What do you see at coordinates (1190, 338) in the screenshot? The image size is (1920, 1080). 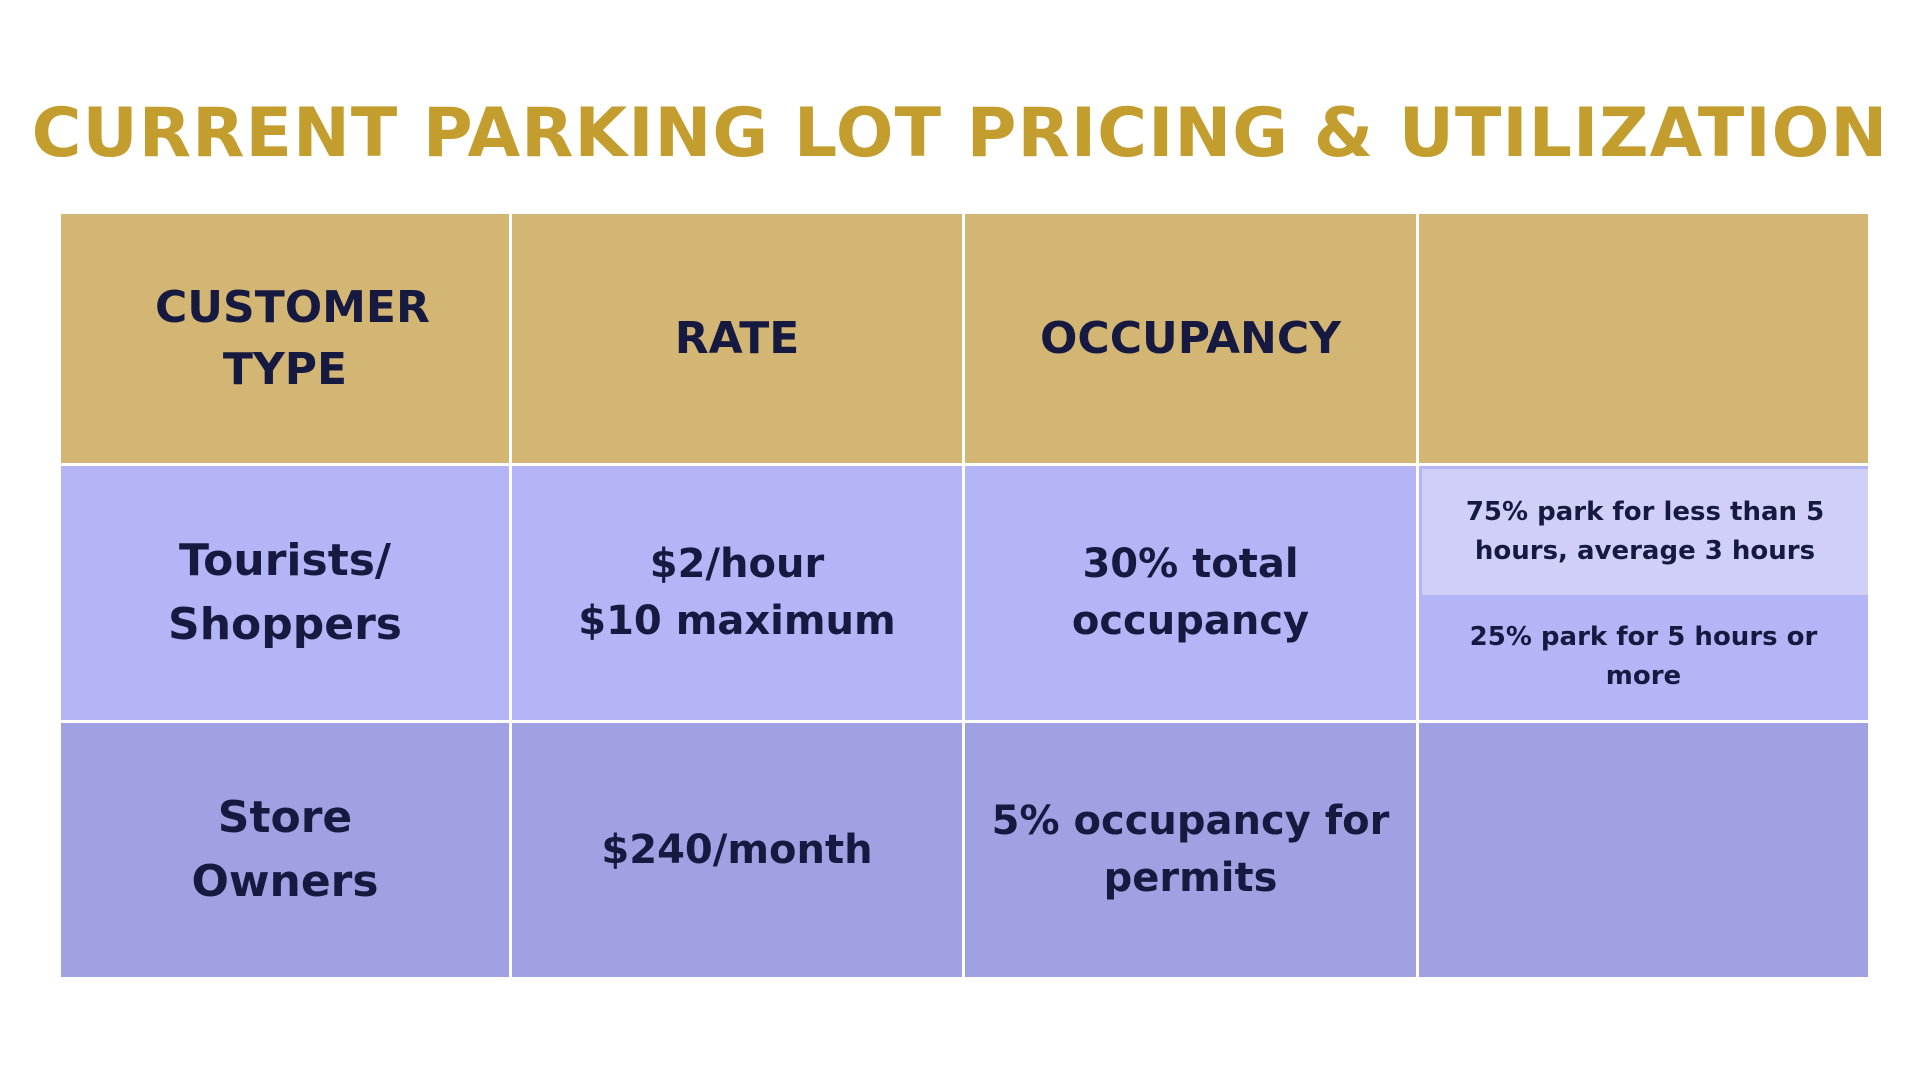 I see `header-occupancy: OCCUPANCY` at bounding box center [1190, 338].